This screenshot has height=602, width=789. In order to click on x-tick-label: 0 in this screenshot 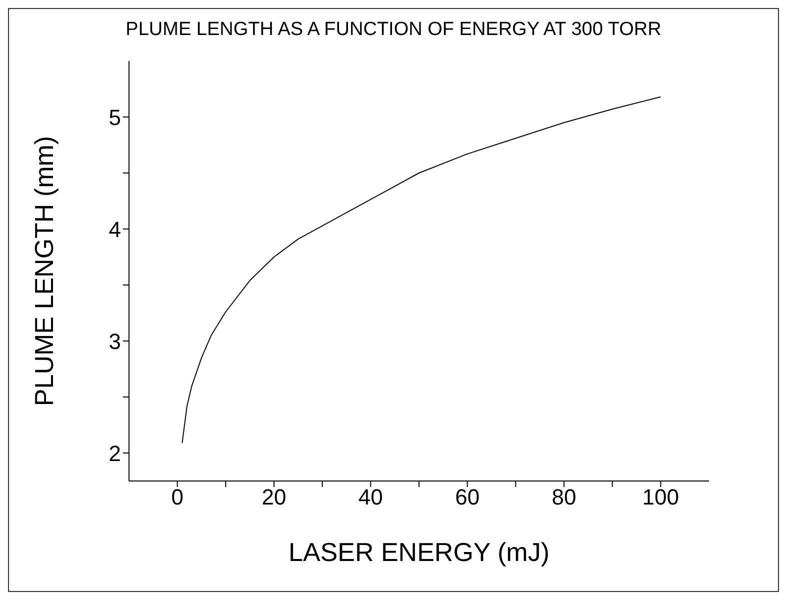, I will do `click(177, 497)`.